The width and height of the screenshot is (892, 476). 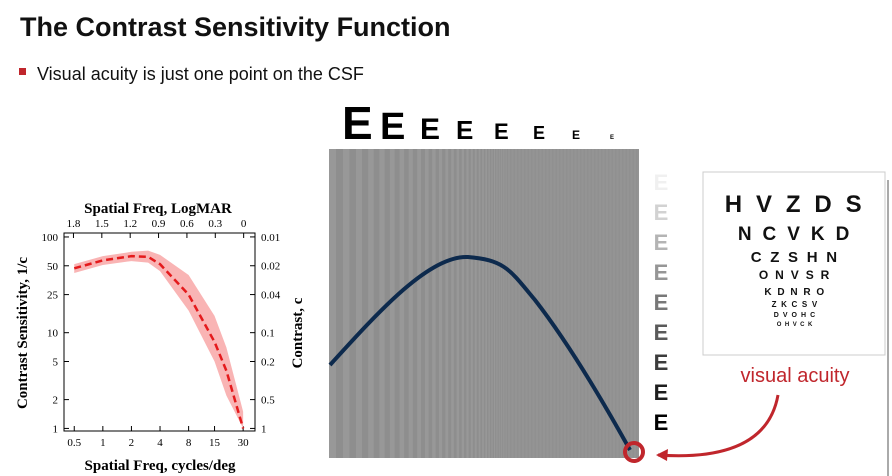 I want to click on x-tick-label: 4, so click(x=160, y=443).